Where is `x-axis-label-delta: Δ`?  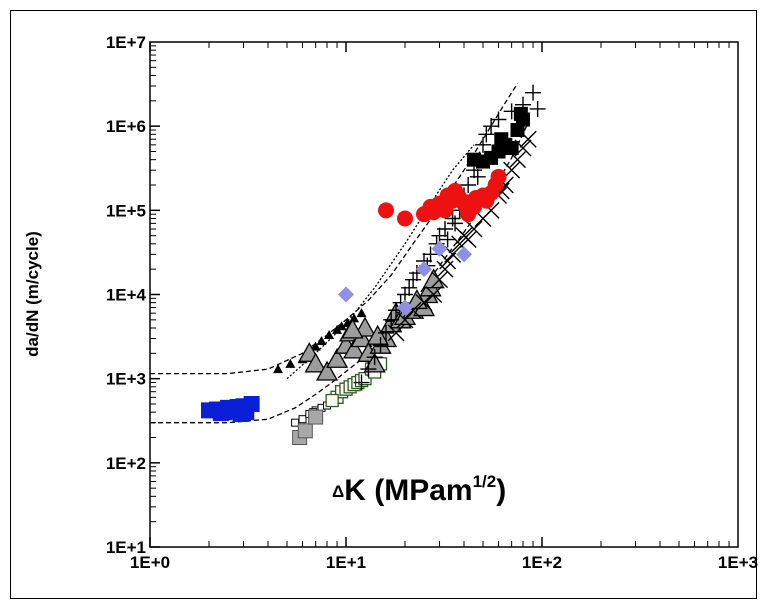
x-axis-label-delta: Δ is located at coordinates (338, 491).